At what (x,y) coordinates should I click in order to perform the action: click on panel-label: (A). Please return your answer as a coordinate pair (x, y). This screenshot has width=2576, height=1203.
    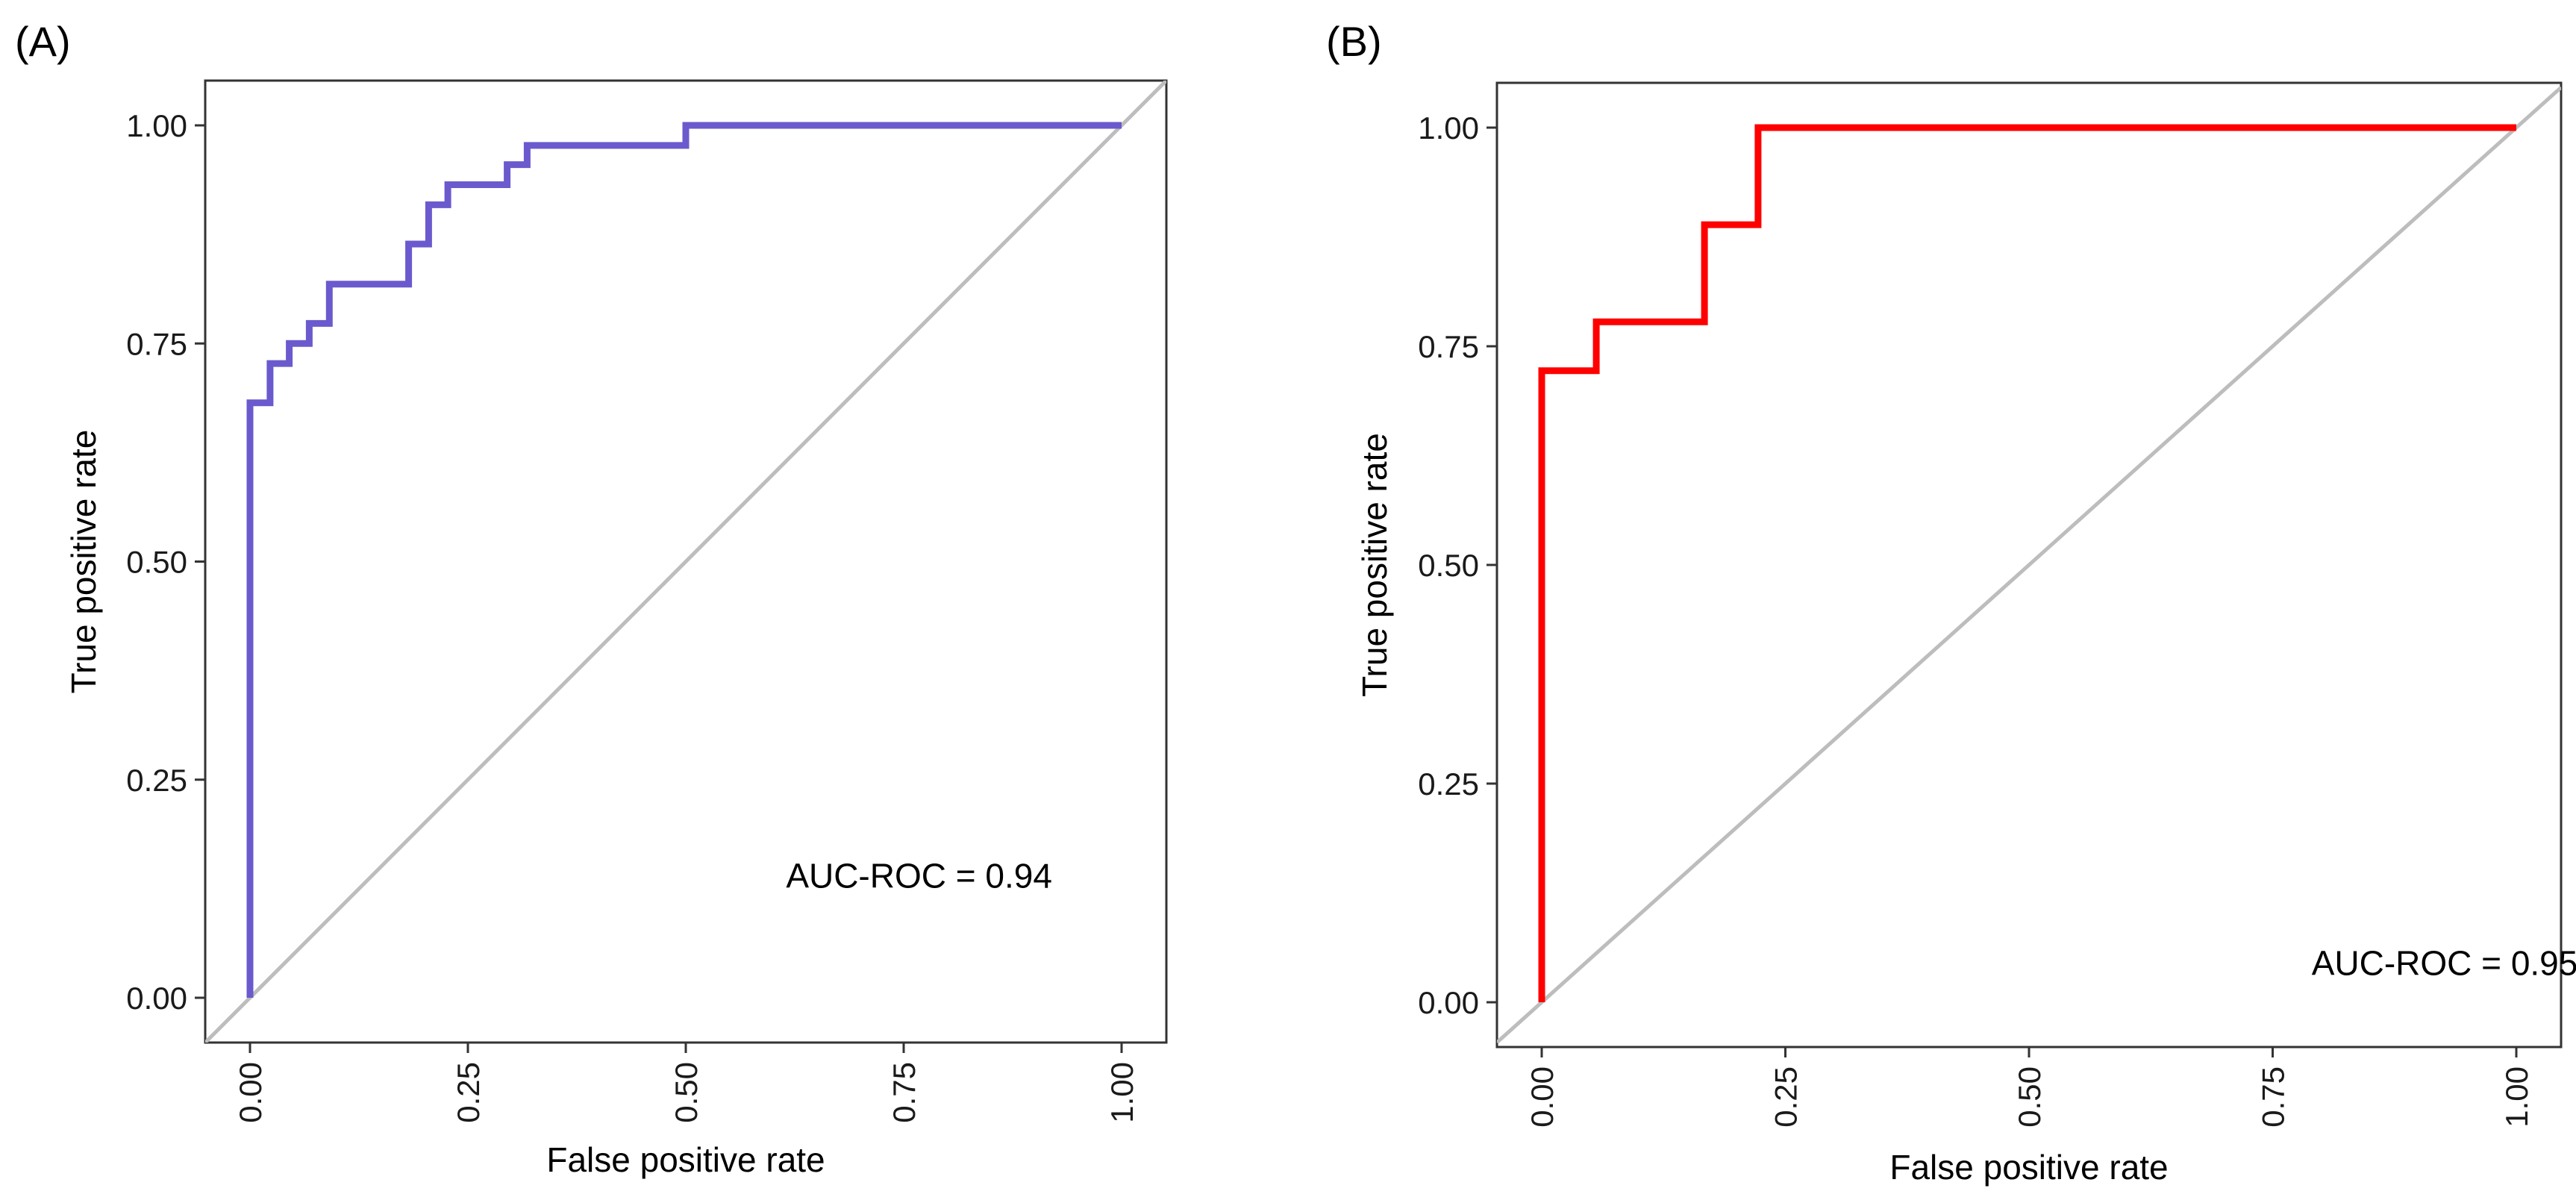
    Looking at the image, I should click on (43, 41).